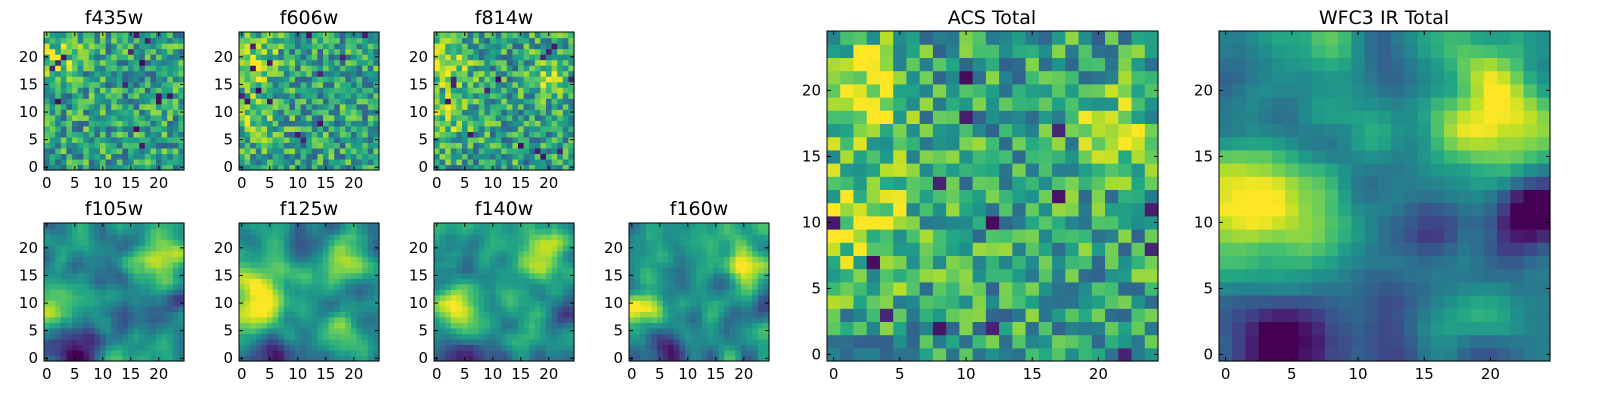  Describe the element at coordinates (418, 84) in the screenshot. I see `y-tick-label: 15` at that location.